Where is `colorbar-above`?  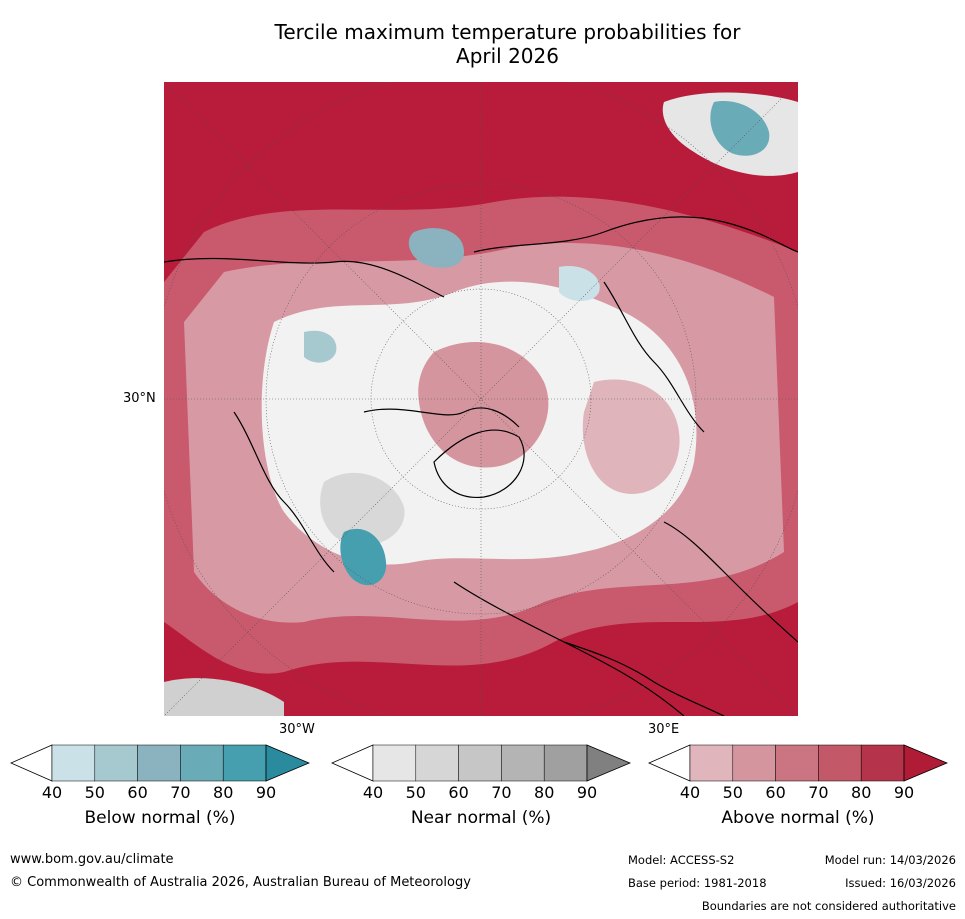
colorbar-above is located at coordinates (798, 763).